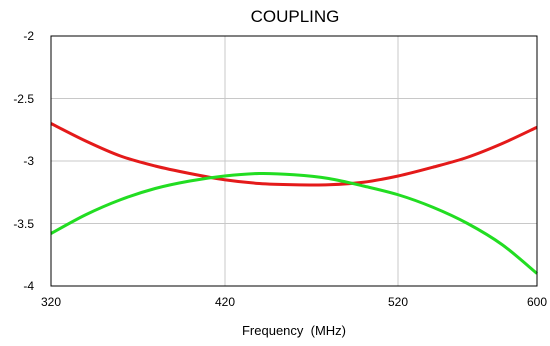  Describe the element at coordinates (398, 302) in the screenshot. I see `x-tick-label: 520` at that location.